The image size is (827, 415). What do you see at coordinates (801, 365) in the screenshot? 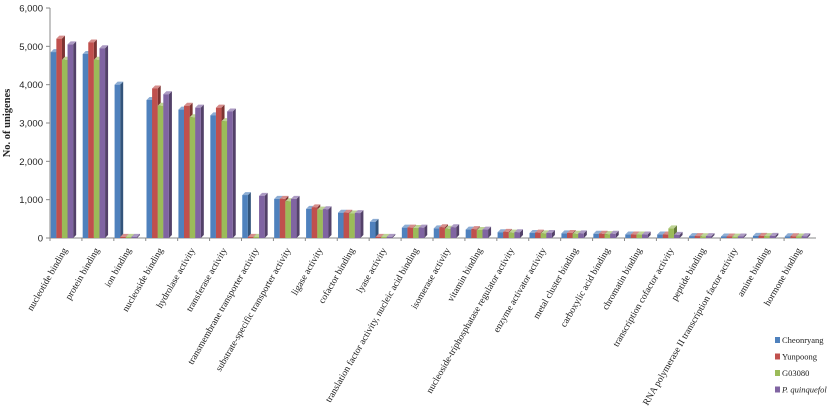
I see `chart-legend: Cheonryang Yunpoong G03080 P. quinquefolius` at bounding box center [801, 365].